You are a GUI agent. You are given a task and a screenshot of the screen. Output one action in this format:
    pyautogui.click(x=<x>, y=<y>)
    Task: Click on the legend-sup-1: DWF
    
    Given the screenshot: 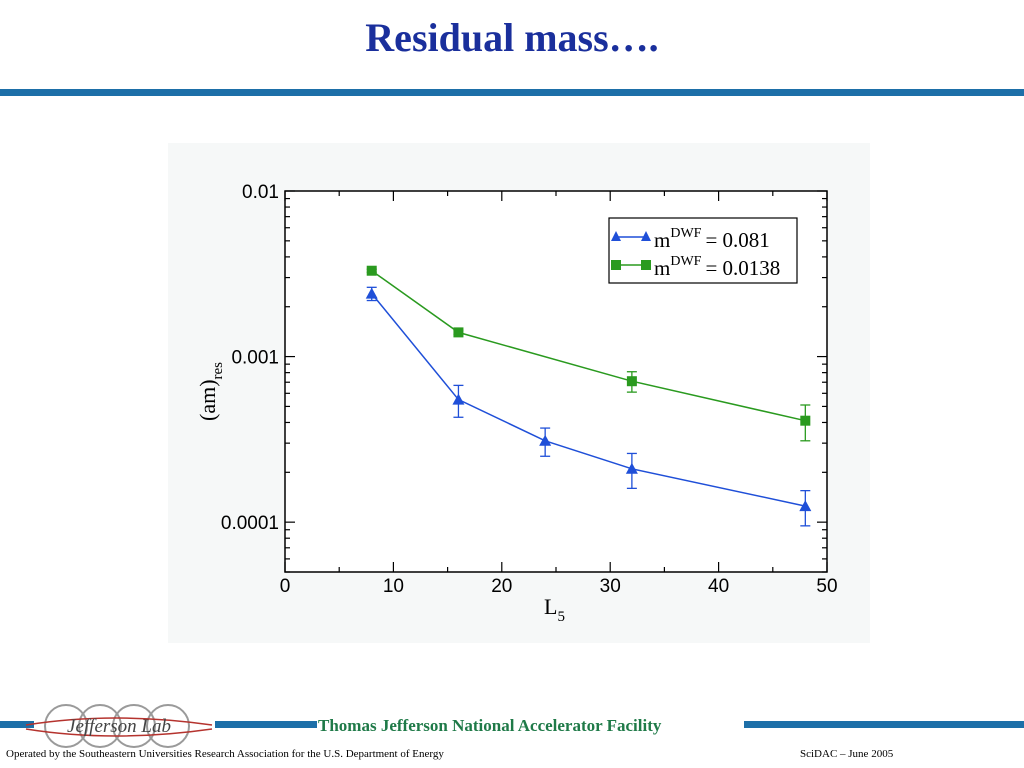 What is the action you would take?
    pyautogui.click(x=685, y=233)
    